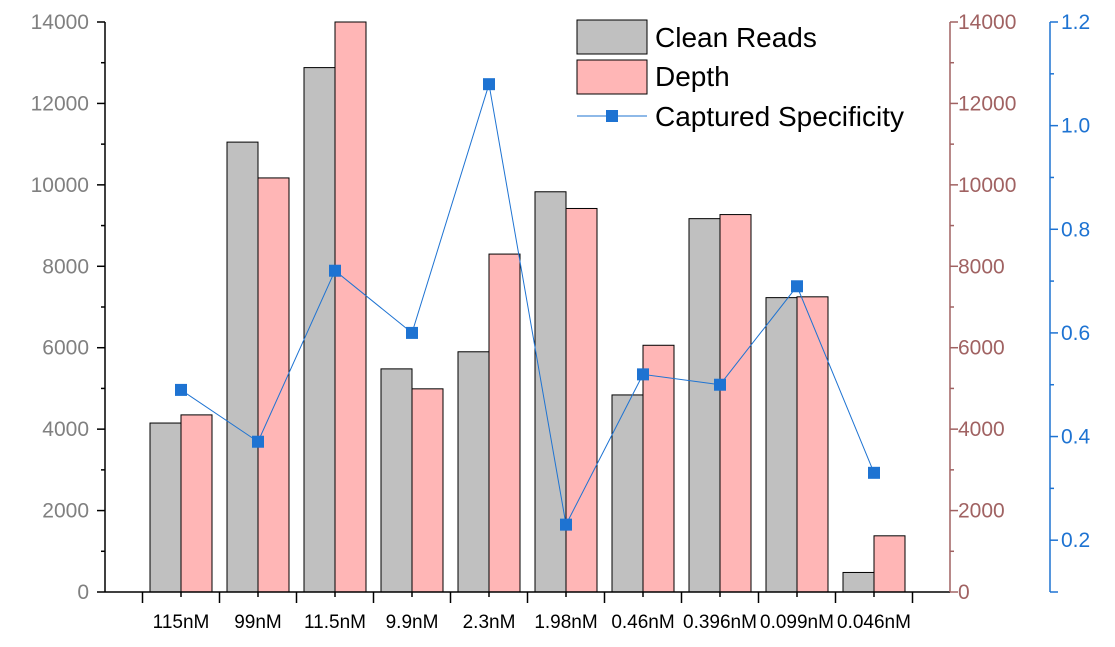  I want to click on right-axis-specificity-tick-label: 0.8, so click(1075, 229).